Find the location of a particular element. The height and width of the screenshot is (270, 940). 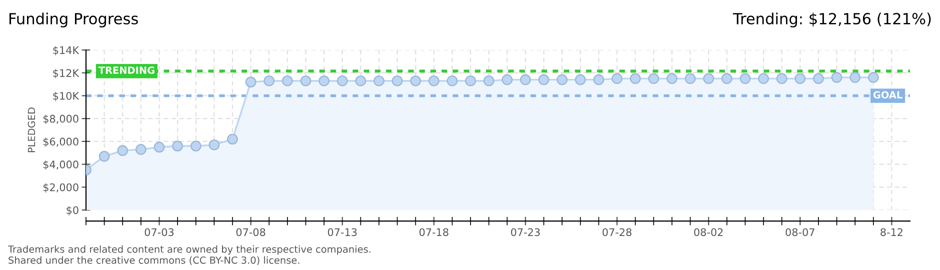

x-tick-label: 07-18 is located at coordinates (433, 232).